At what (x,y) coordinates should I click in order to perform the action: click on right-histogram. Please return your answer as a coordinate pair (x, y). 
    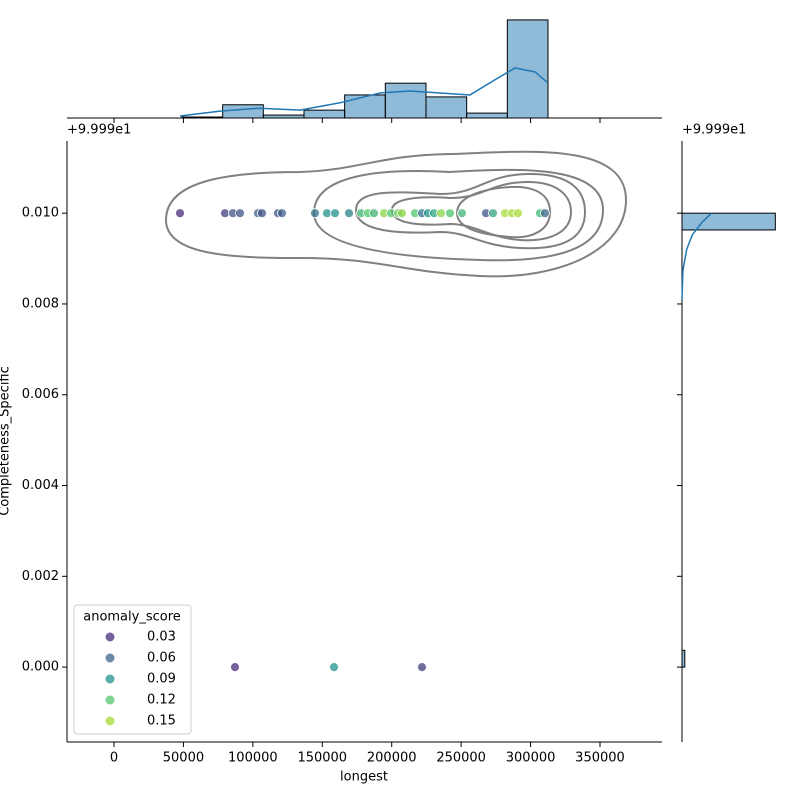
    Looking at the image, I should click on (728, 440).